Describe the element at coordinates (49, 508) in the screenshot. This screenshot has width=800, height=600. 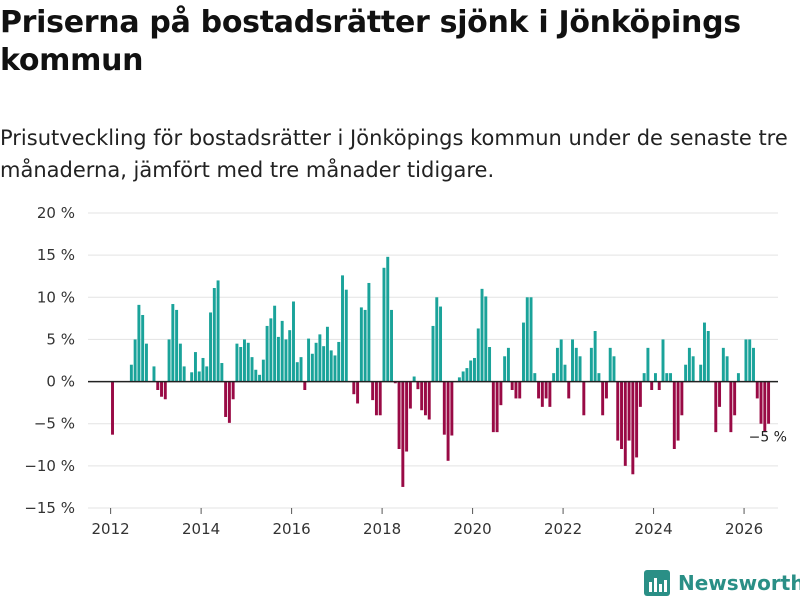
I see `y-tick-label: −15 %` at that location.